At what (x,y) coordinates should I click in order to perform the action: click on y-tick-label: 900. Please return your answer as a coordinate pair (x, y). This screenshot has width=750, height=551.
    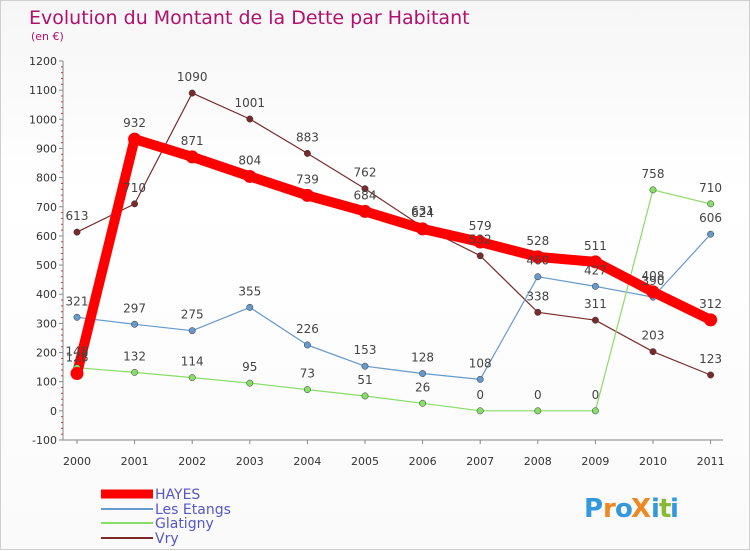
    Looking at the image, I should click on (46, 148).